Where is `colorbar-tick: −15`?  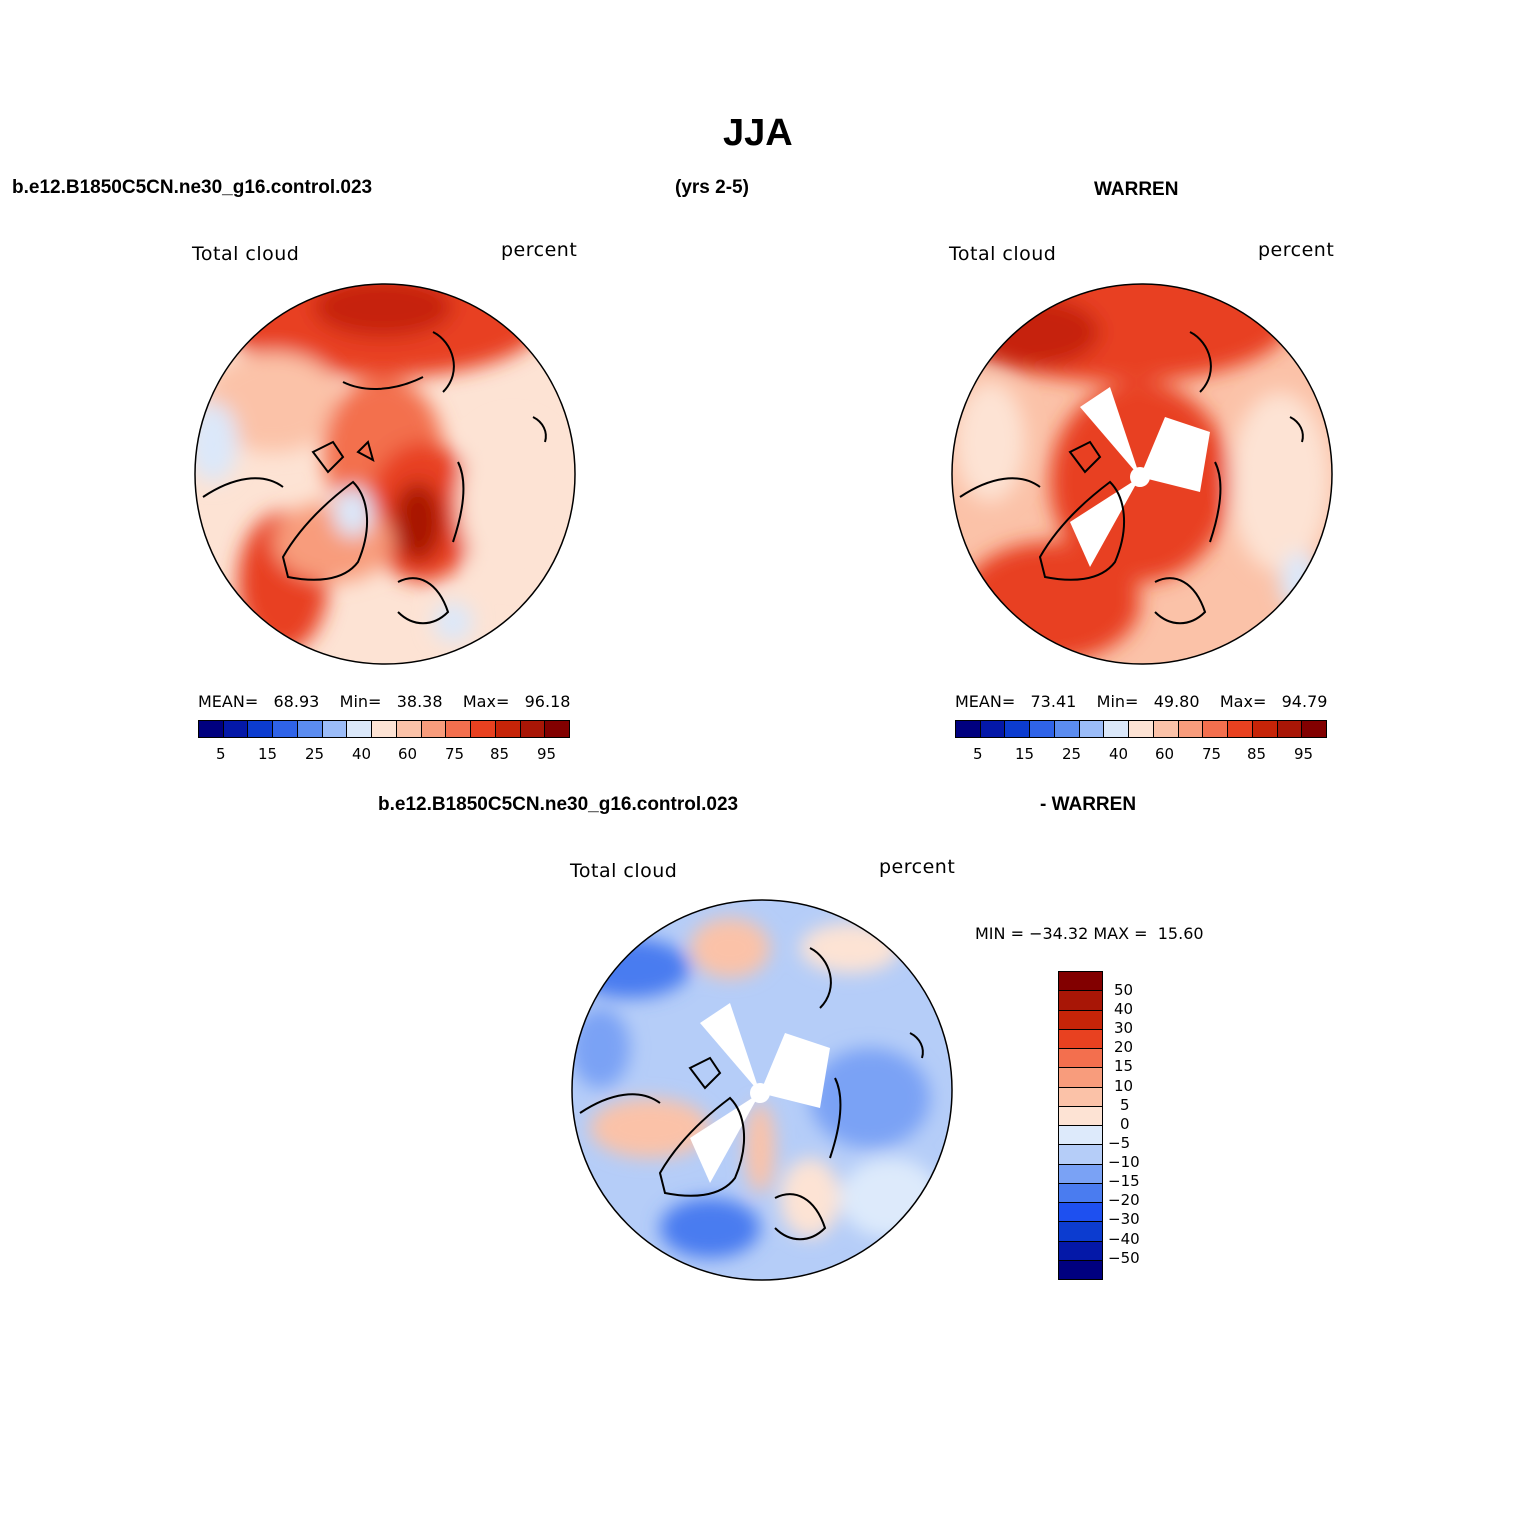
colorbar-tick: −15 is located at coordinates (1124, 1181).